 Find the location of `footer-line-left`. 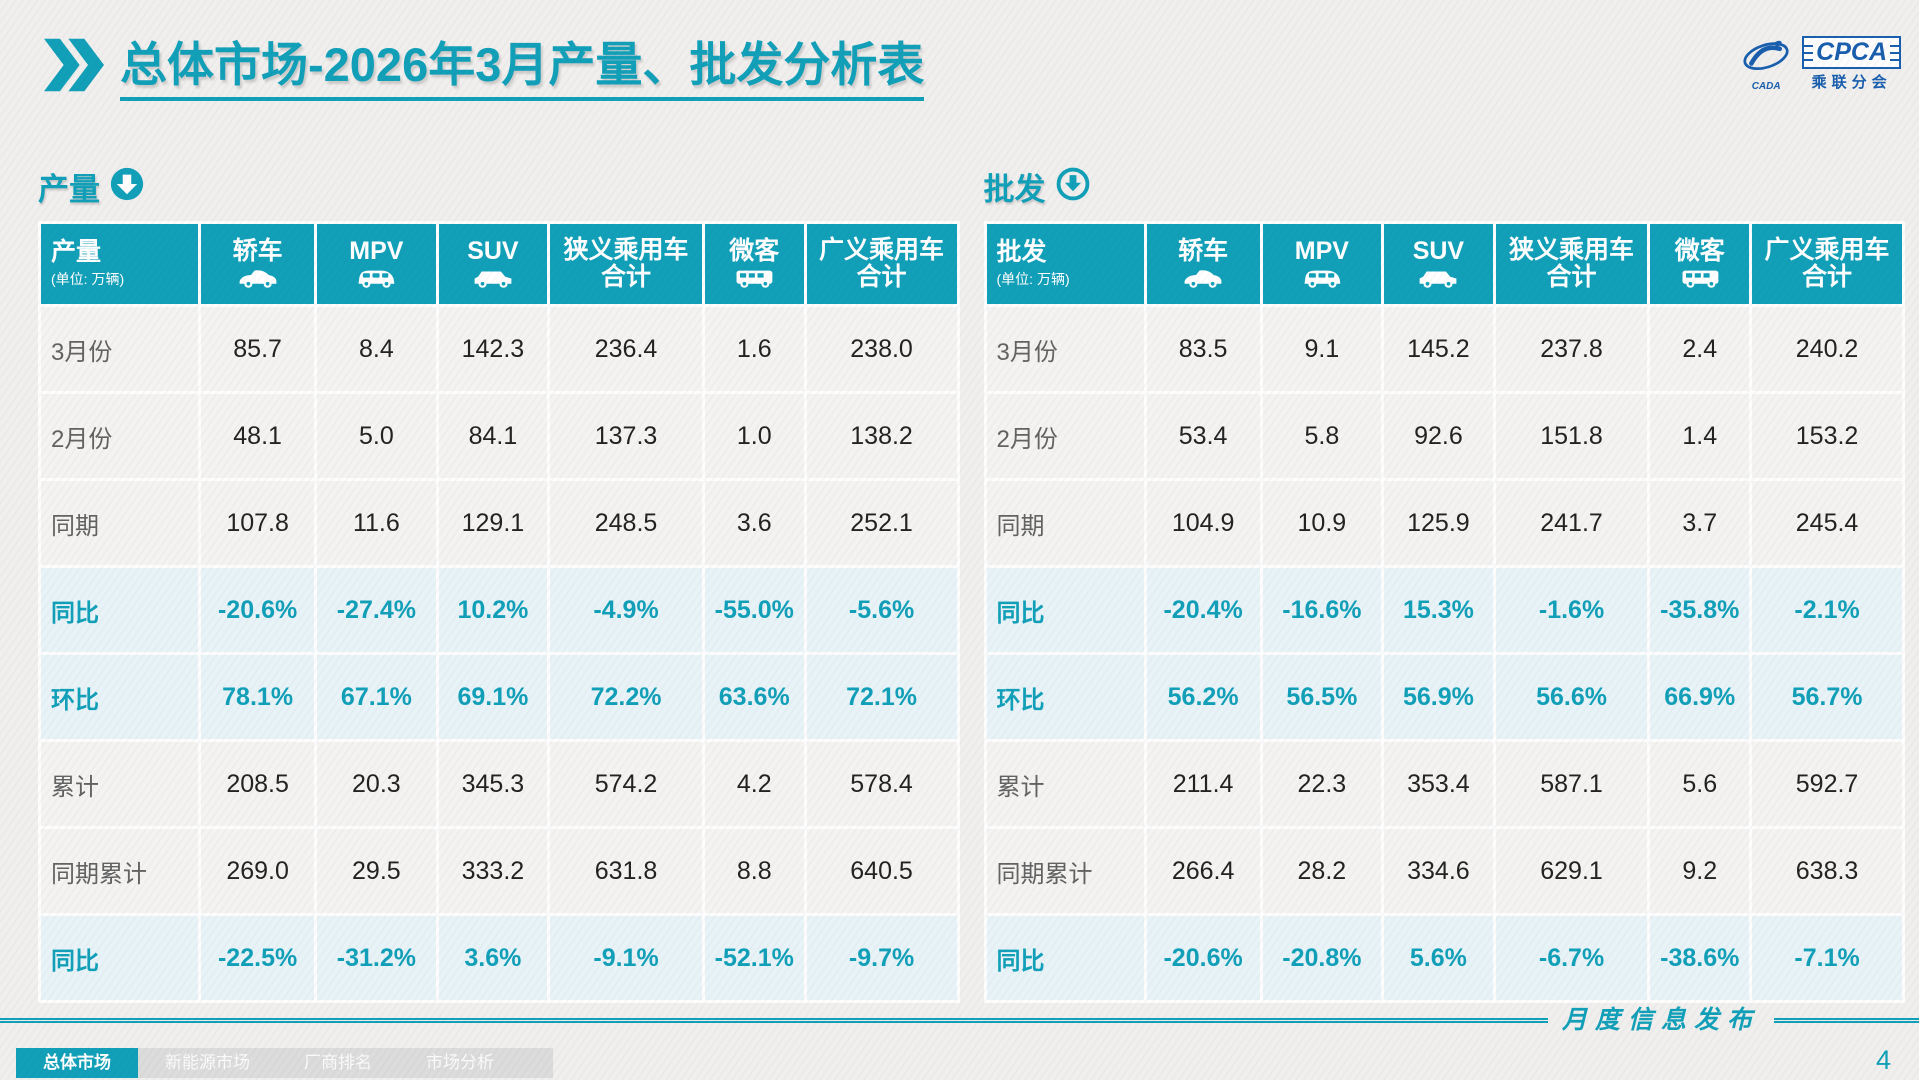

footer-line-left is located at coordinates (774, 1020).